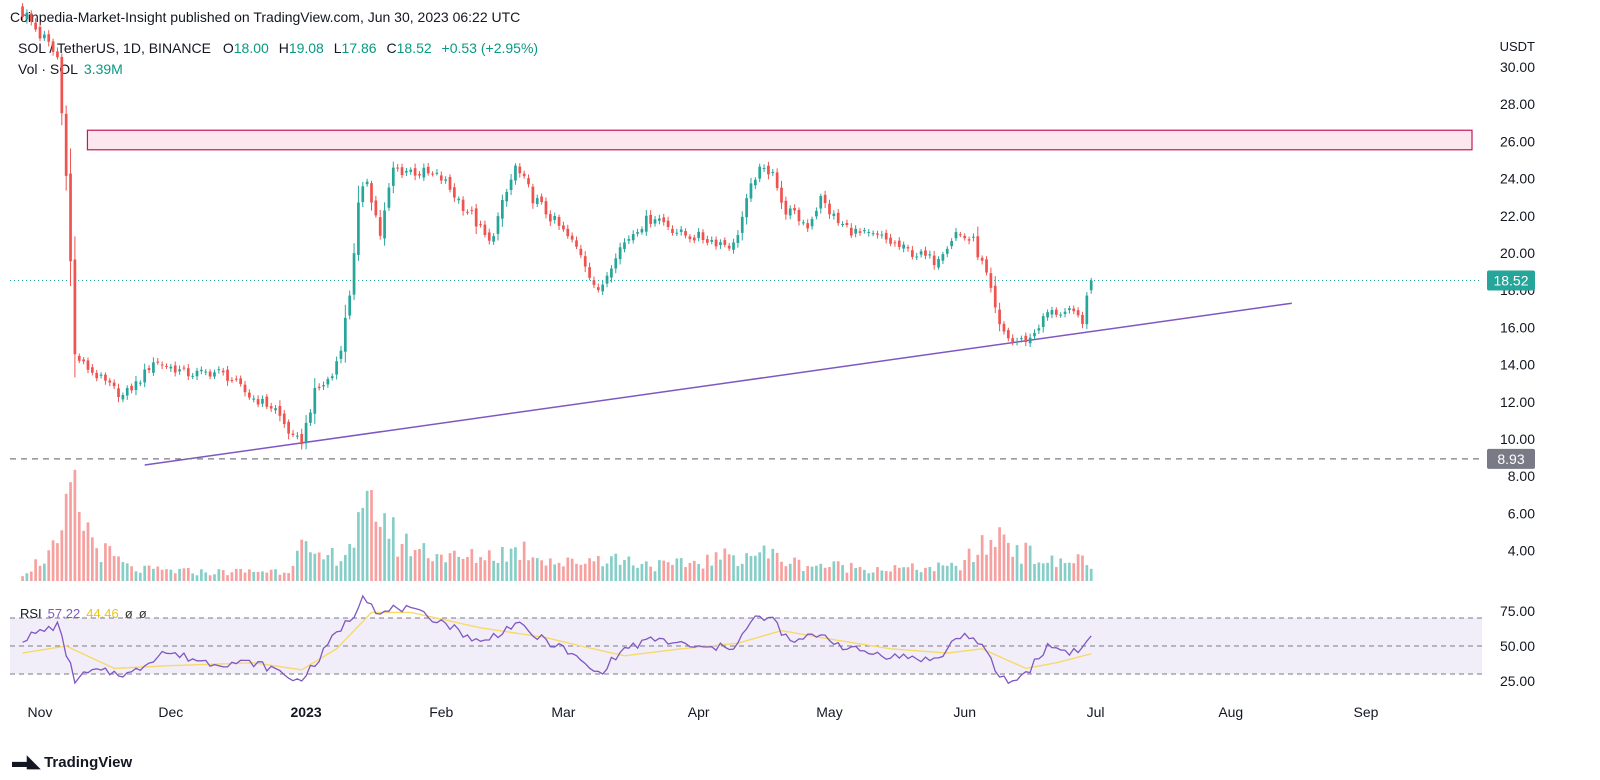 This screenshot has width=1600, height=780. Describe the element at coordinates (359, 48) in the screenshot. I see `low-value: 17.86` at that location.